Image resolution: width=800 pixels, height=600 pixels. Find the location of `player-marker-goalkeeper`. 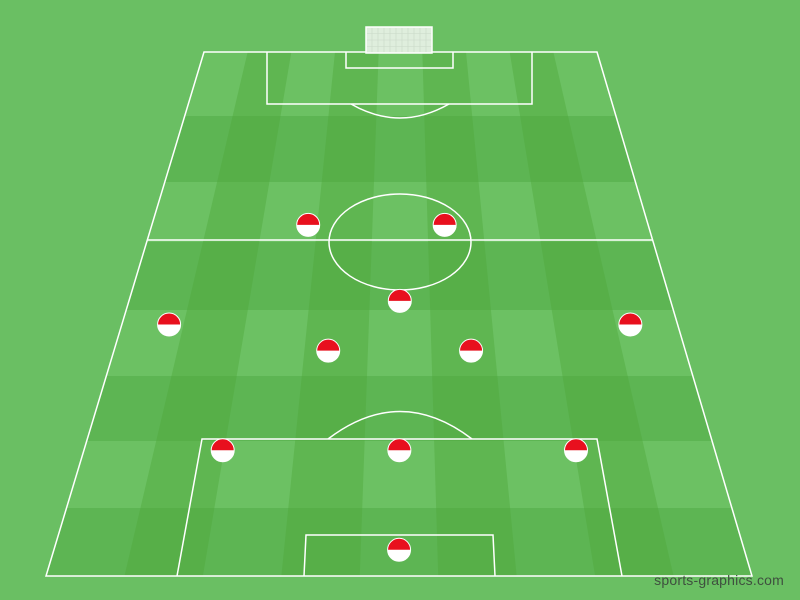

player-marker-goalkeeper is located at coordinates (399, 549).